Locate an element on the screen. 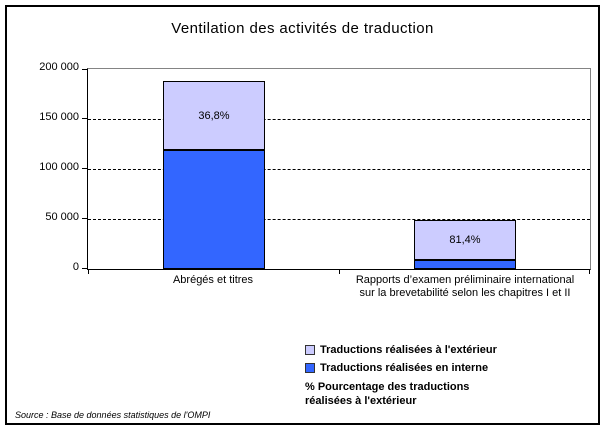 Image resolution: width=608 pixels, height=432 pixels. bar-segment-exterieur: 81,4% is located at coordinates (465, 240).